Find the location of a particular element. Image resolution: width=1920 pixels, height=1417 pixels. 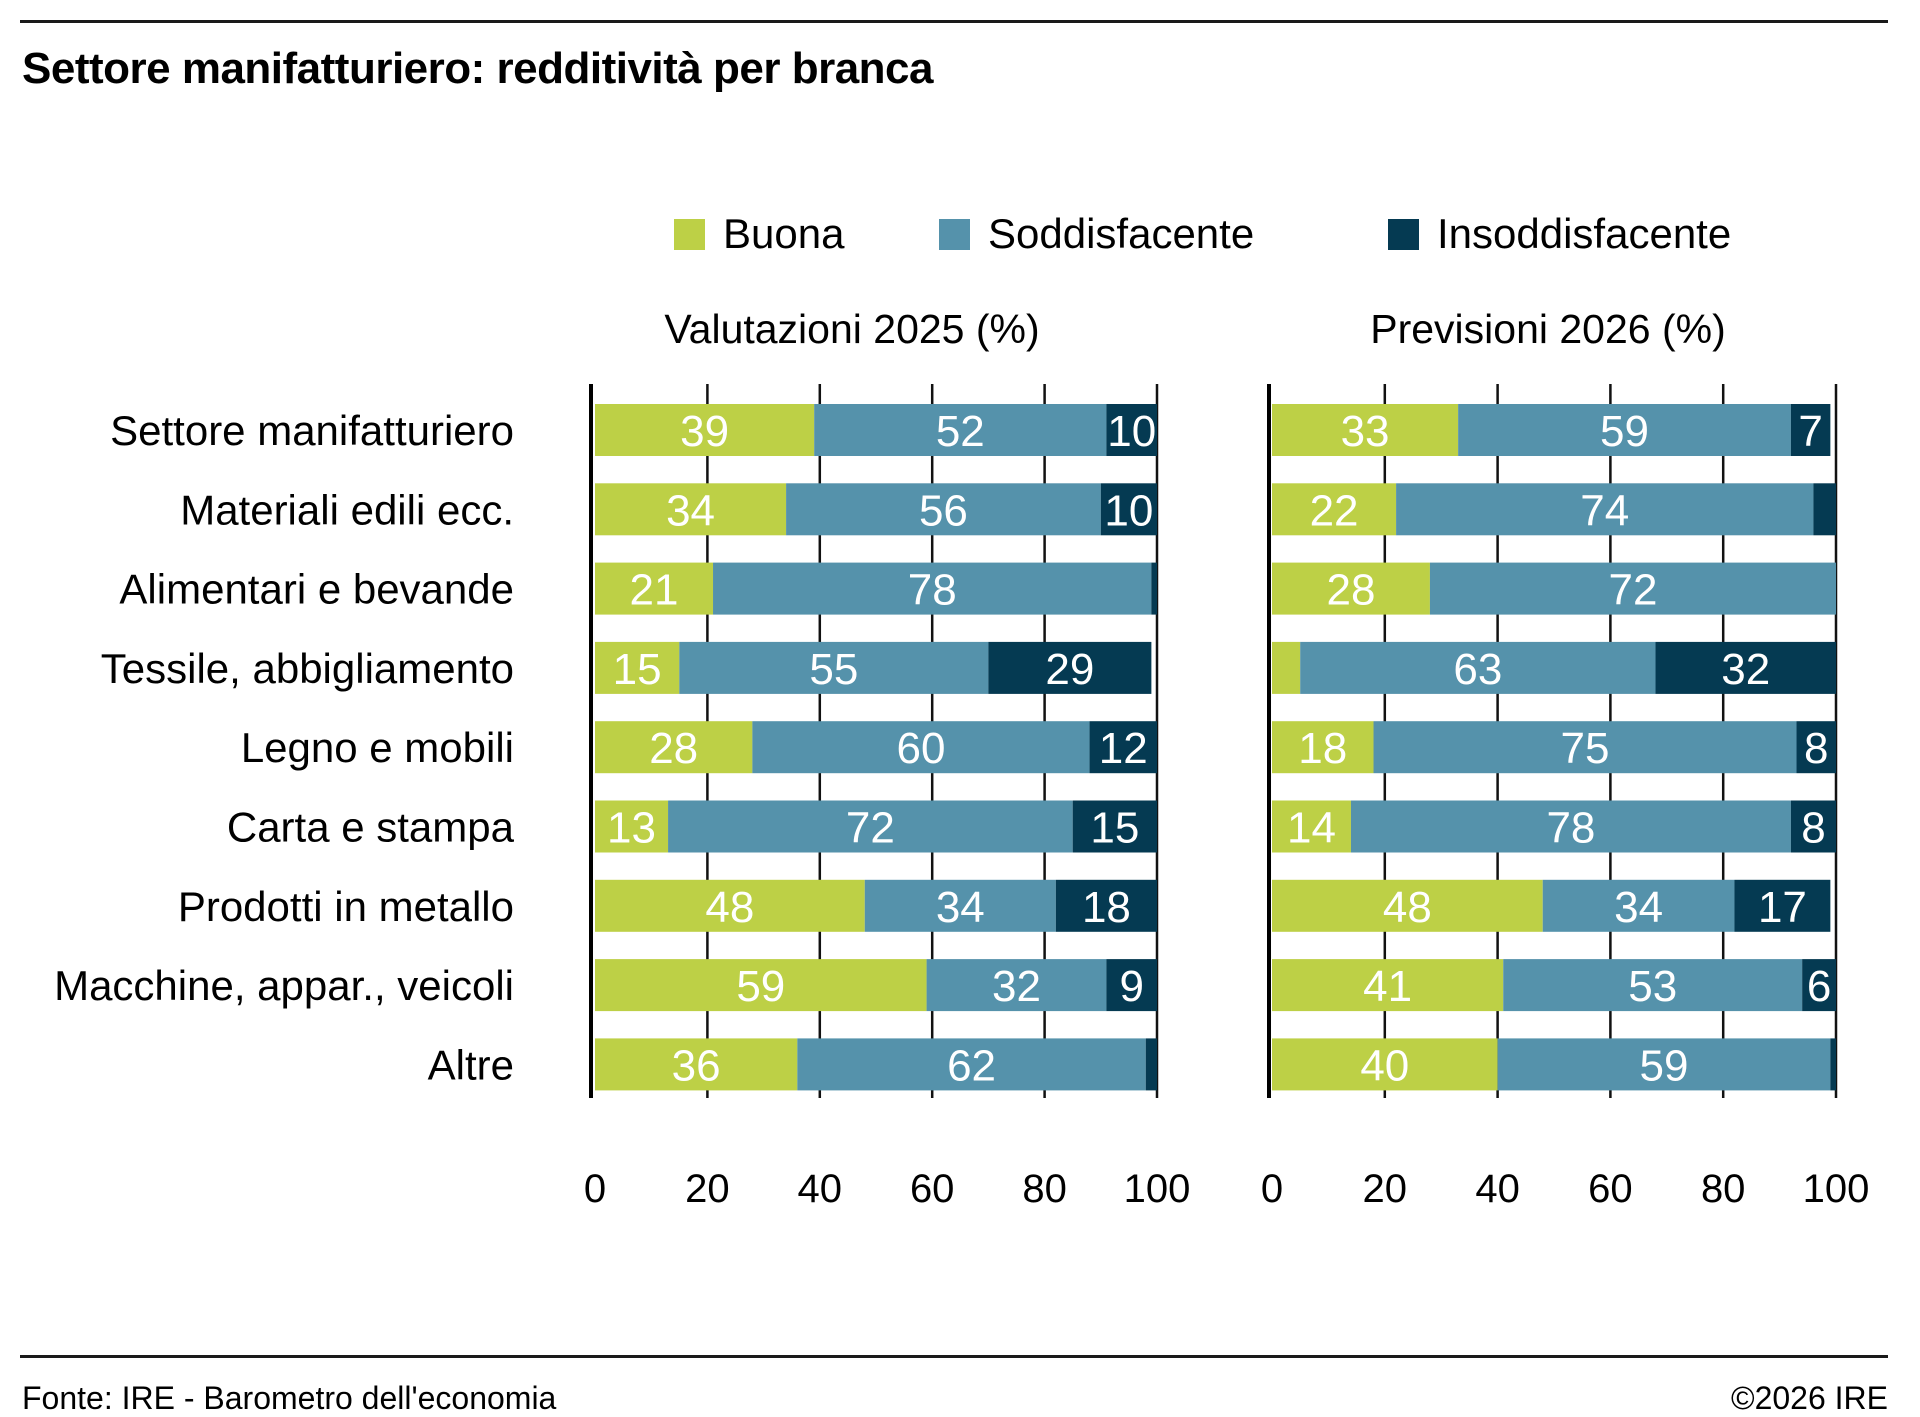

x-tick-label: 0 is located at coordinates (1272, 1189).